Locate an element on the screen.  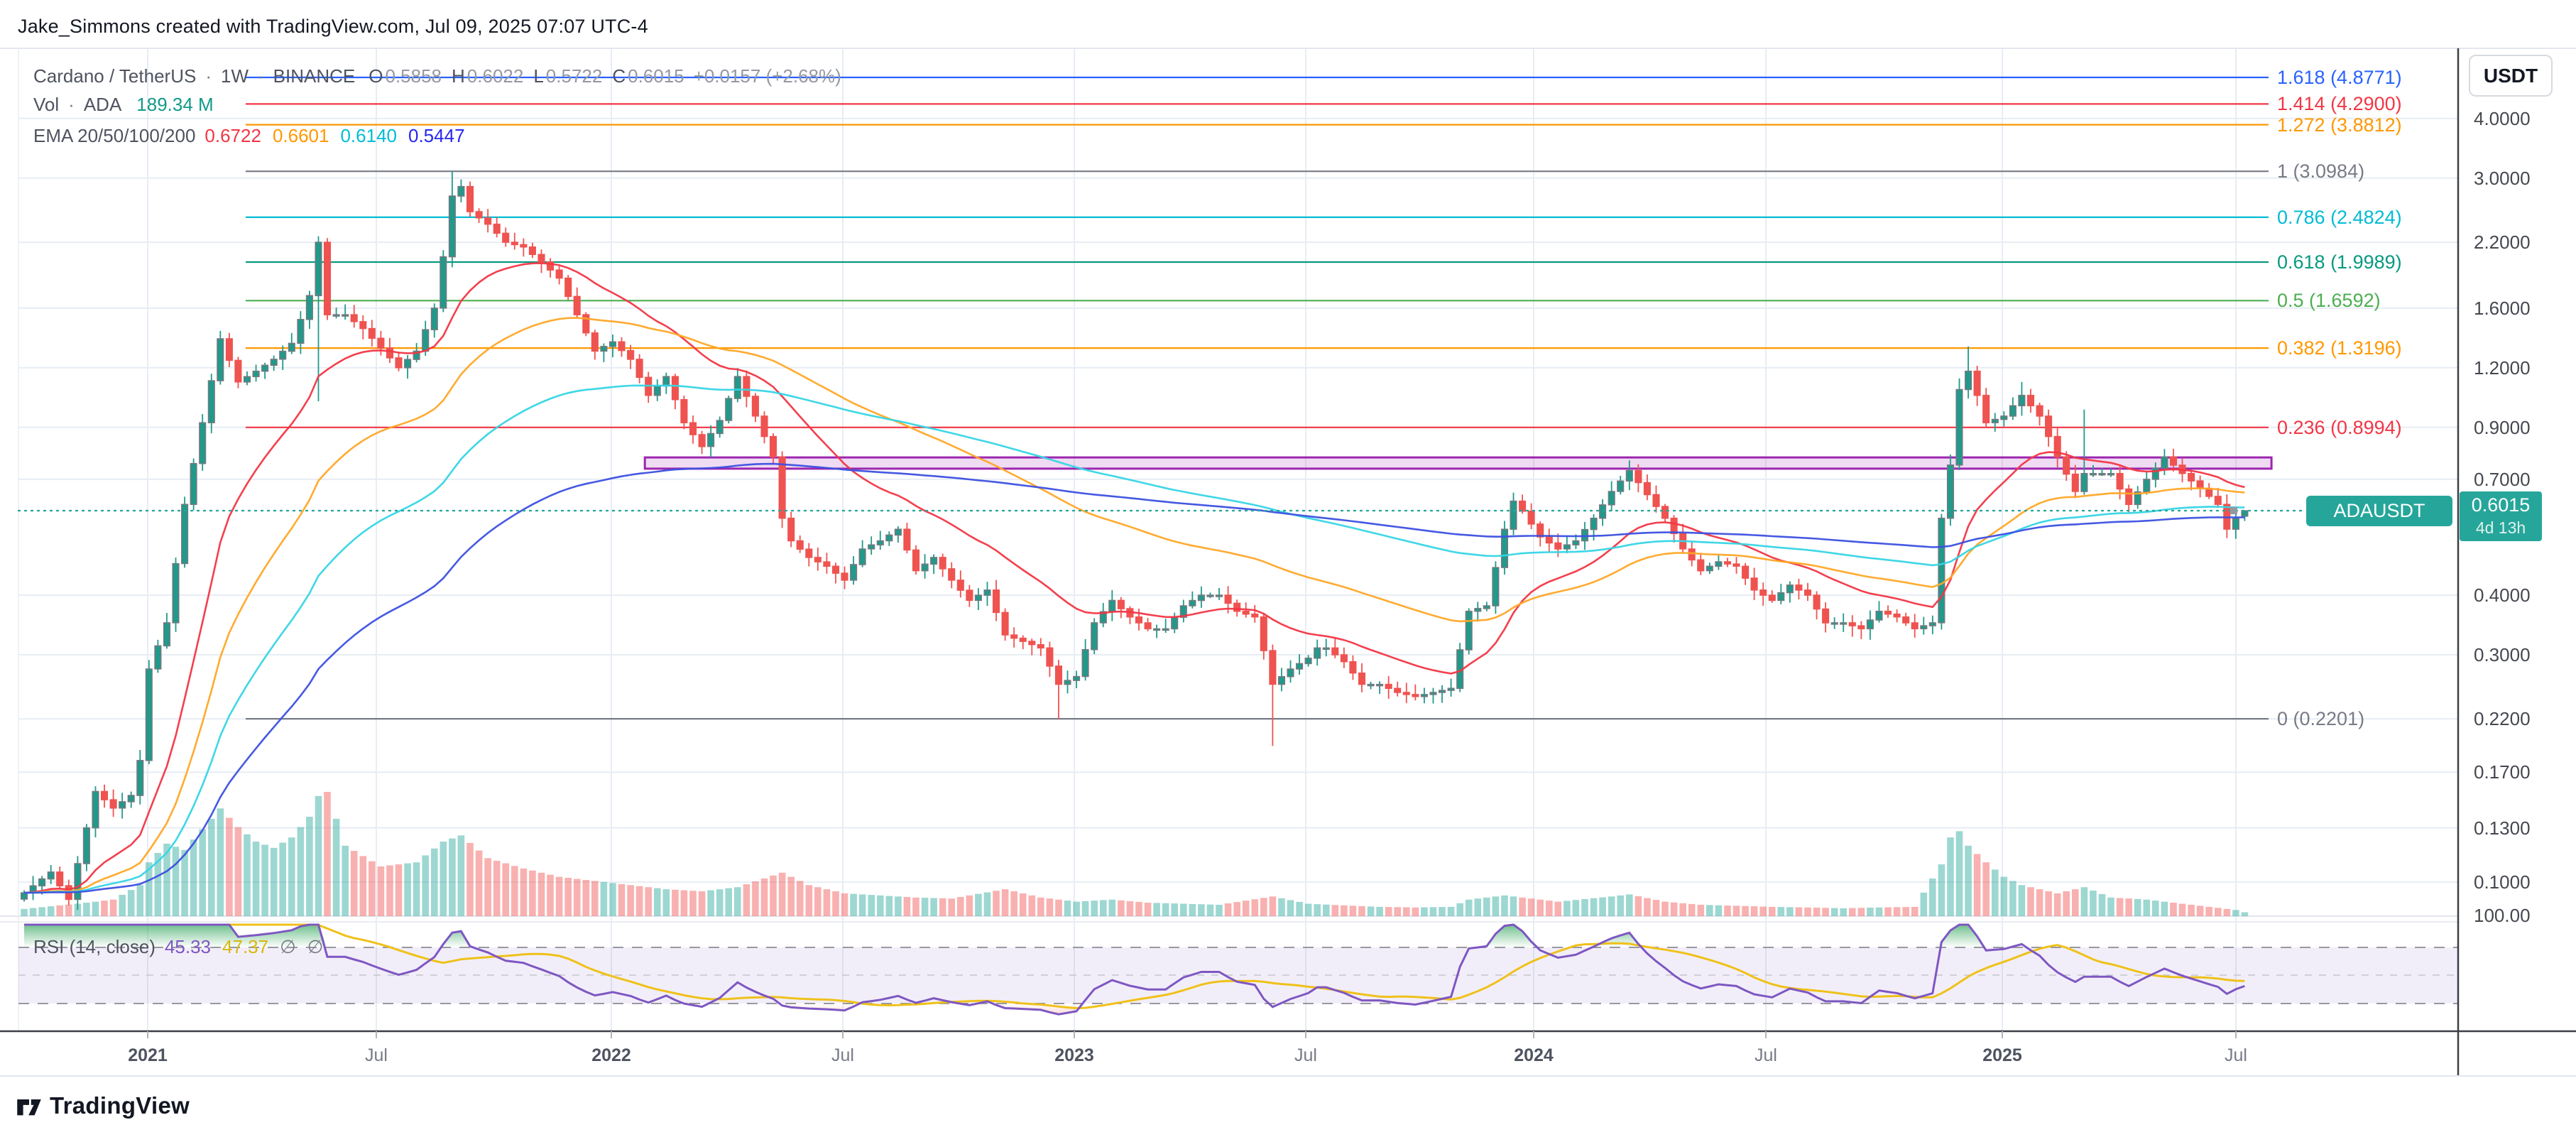
ema-value: 0.6601 is located at coordinates (300, 135).